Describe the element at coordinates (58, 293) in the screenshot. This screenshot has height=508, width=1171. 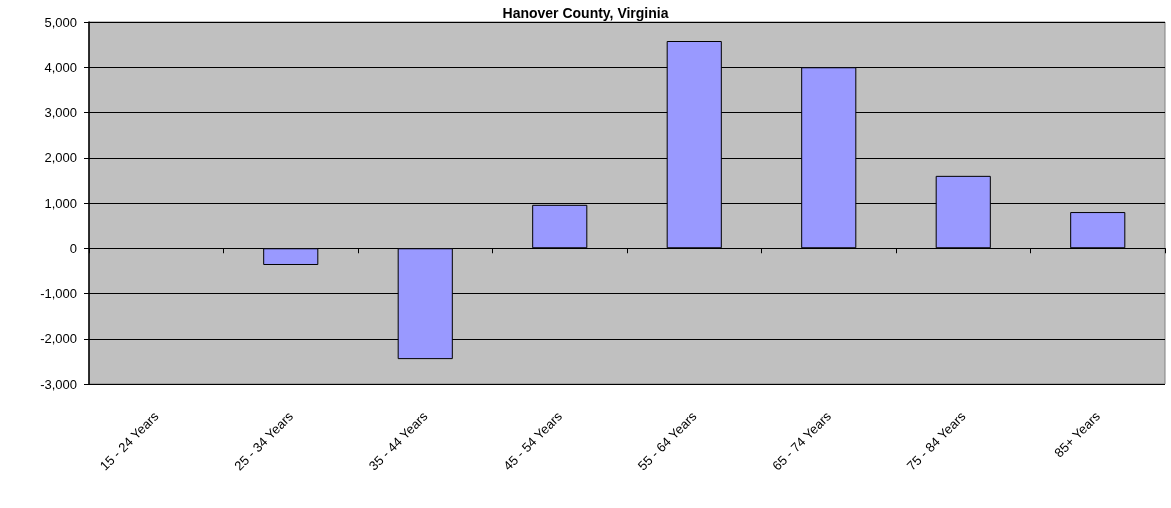
I see `y-tick-label: -1,000` at that location.